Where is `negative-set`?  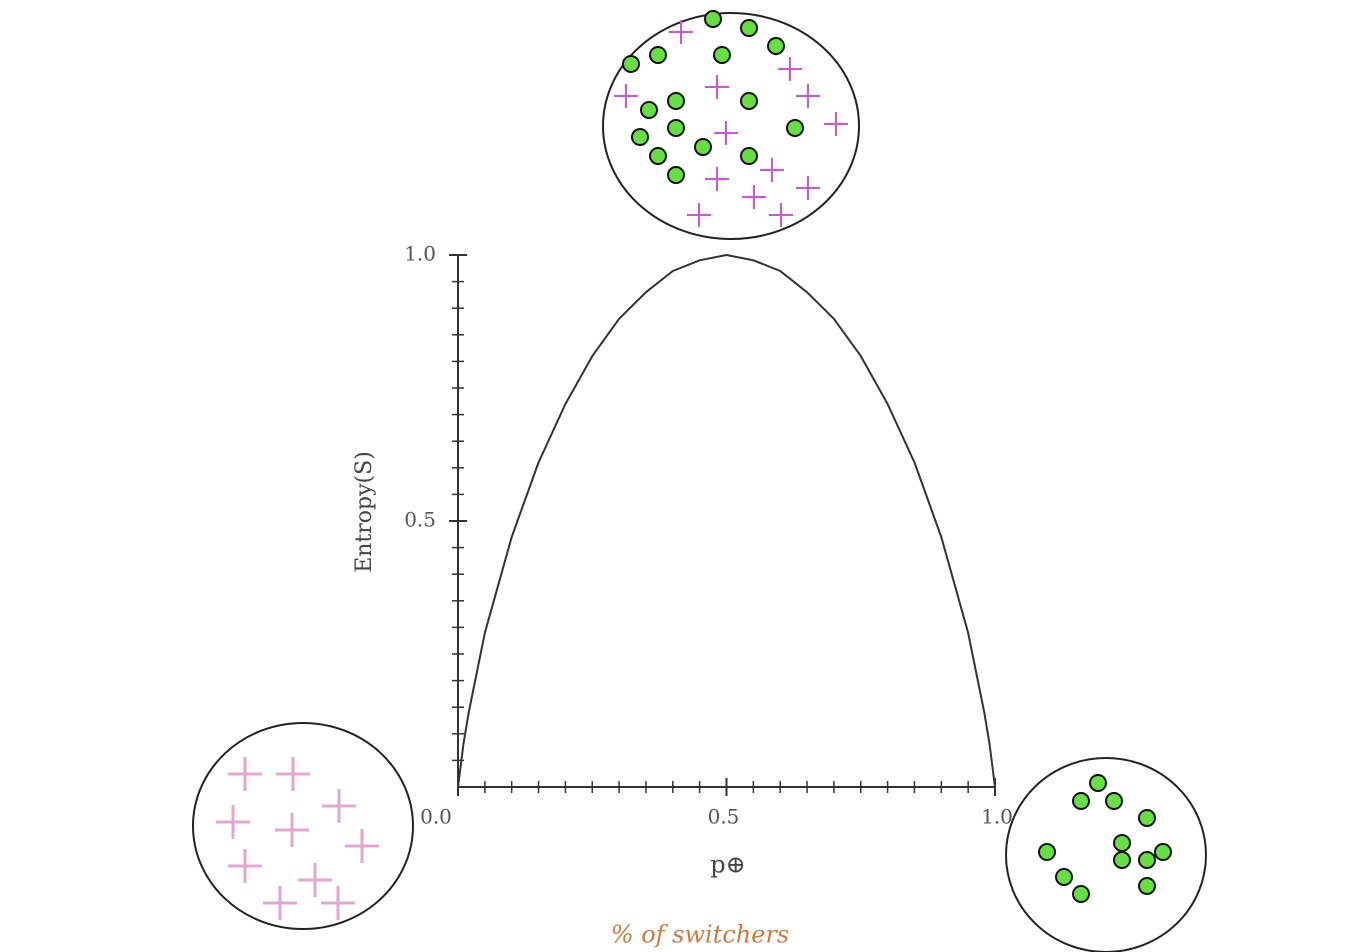
negative-set is located at coordinates (1106, 854).